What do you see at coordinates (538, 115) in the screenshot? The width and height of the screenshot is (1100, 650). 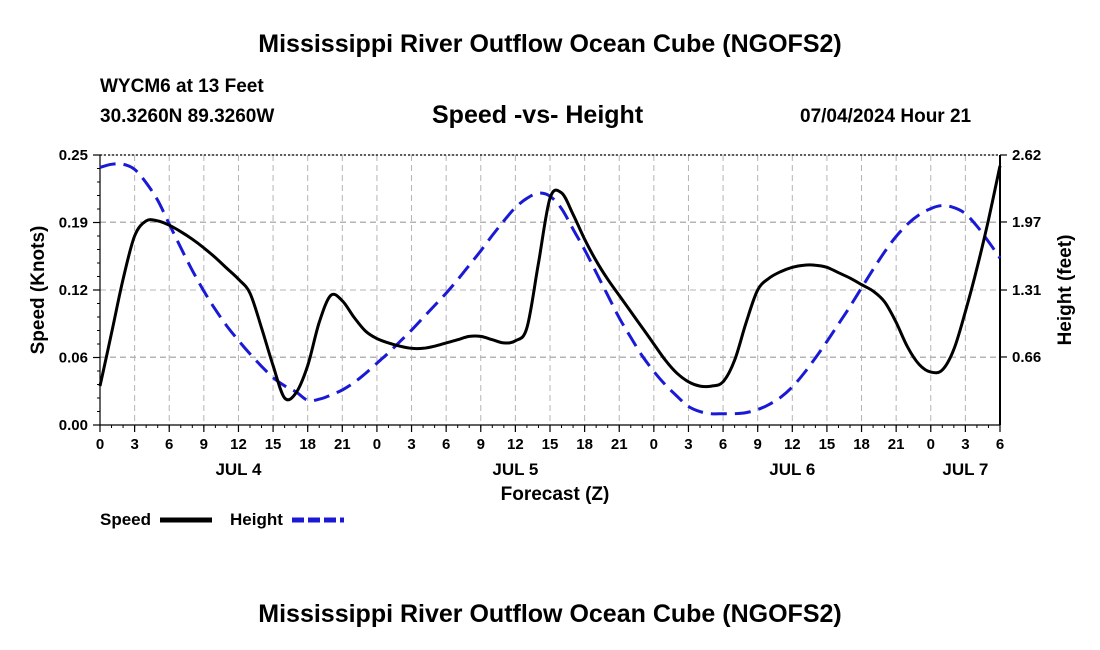 I see `chart-title: Speed -vs- Height` at bounding box center [538, 115].